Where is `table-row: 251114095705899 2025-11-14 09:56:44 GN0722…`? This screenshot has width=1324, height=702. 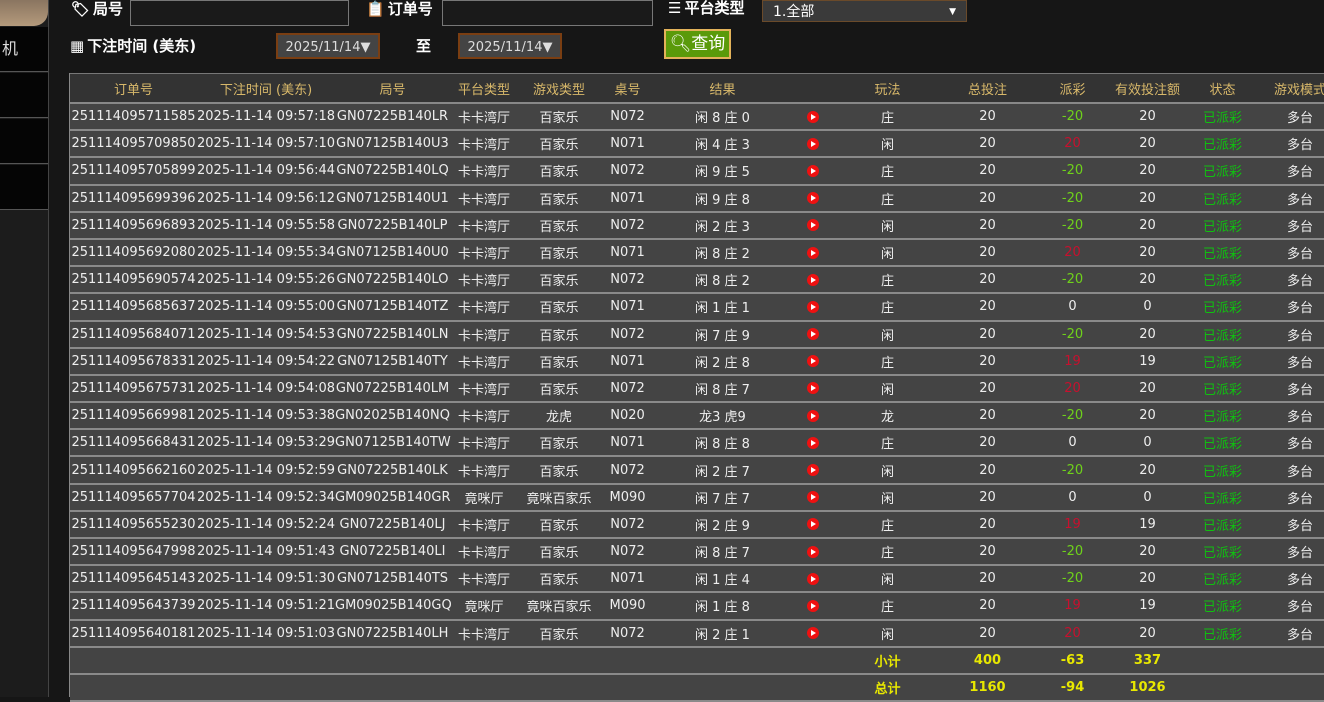
table-row: 251114095705899 2025-11-14 09:56:44 GN0722… is located at coordinates (697, 171).